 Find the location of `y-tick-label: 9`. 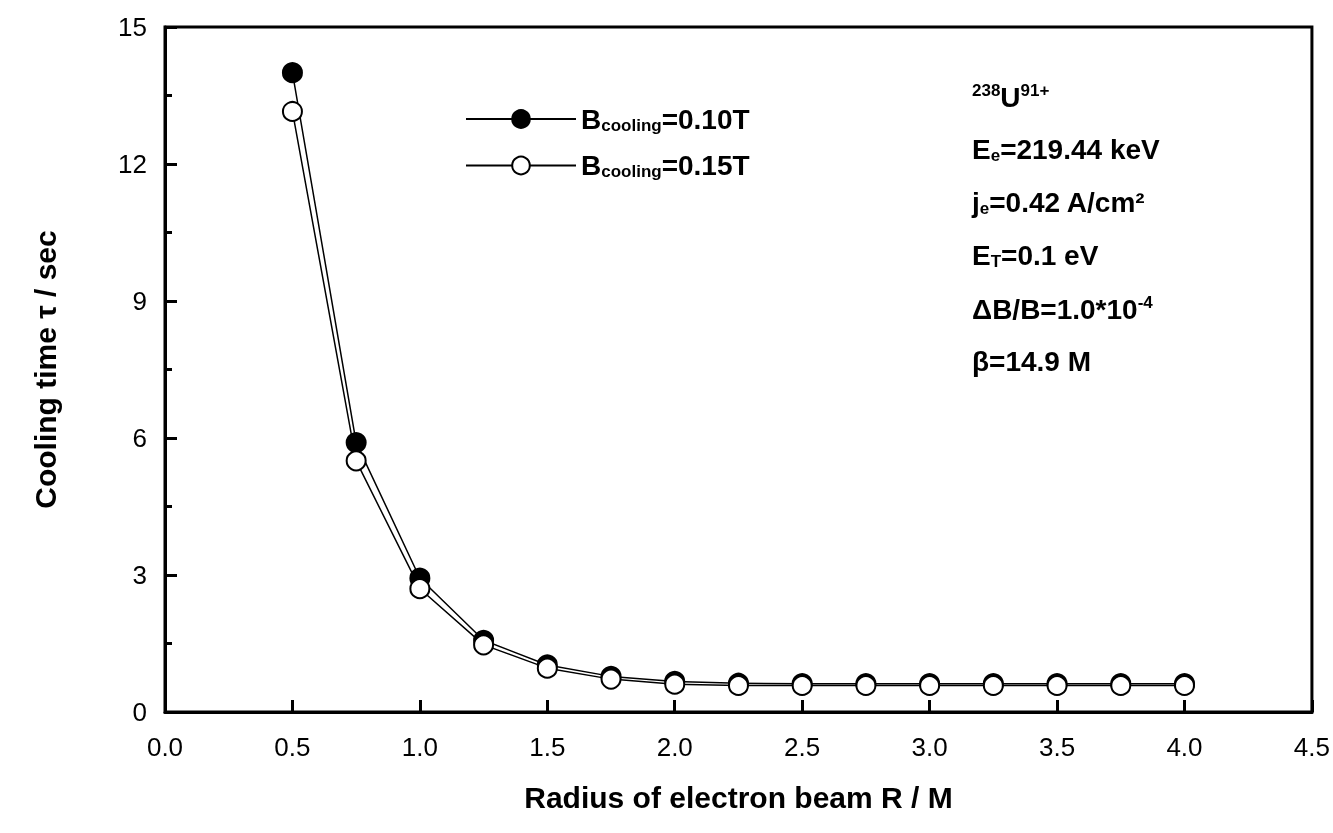

y-tick-label: 9 is located at coordinates (139, 301).